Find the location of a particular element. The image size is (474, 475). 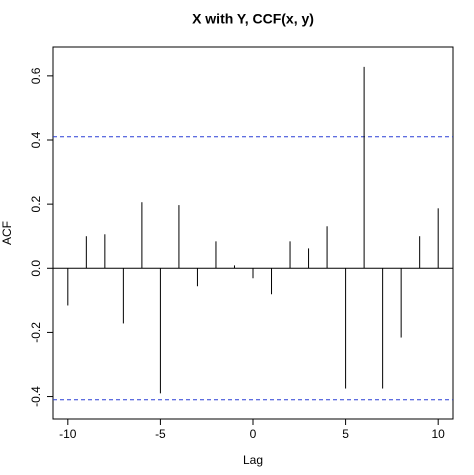

y-tick-label: 0.0 is located at coordinates (36, 268).